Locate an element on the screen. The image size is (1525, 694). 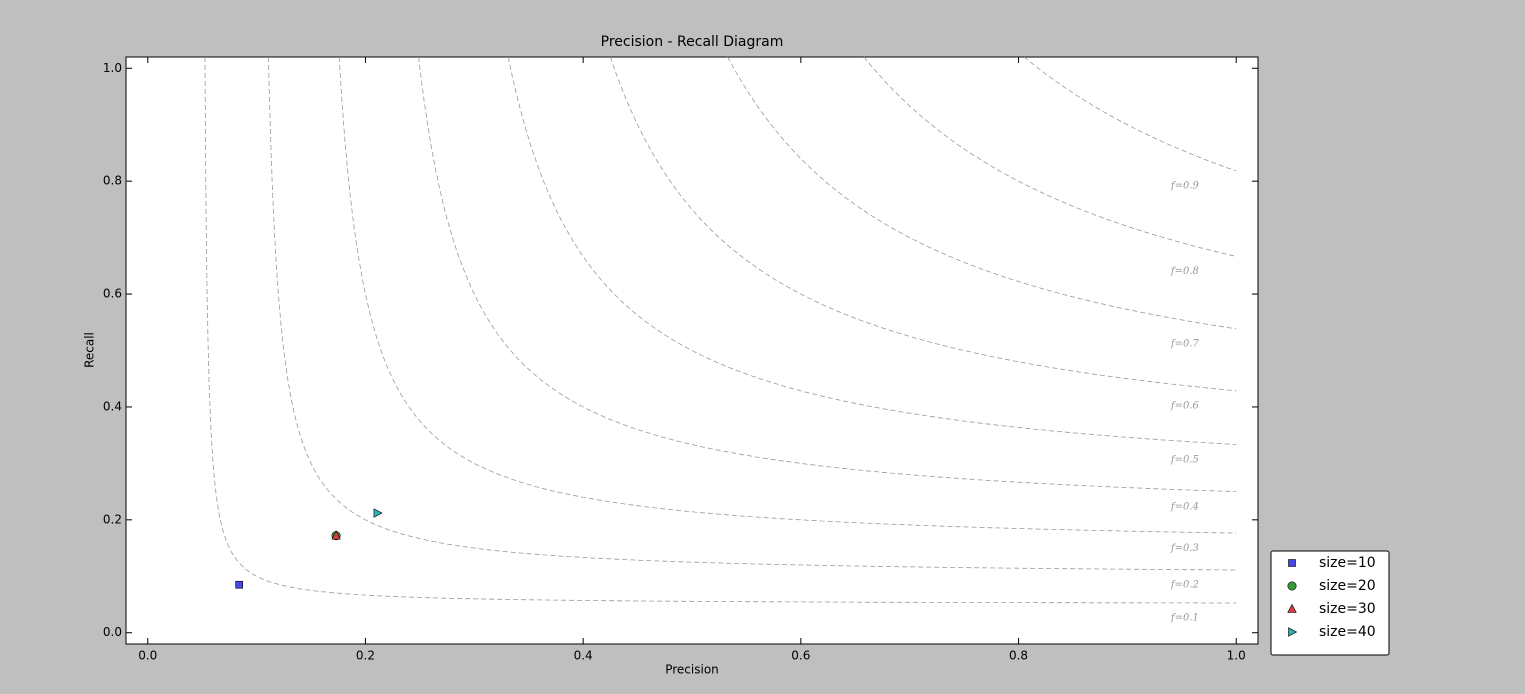
legend-label: size=30 is located at coordinates (1347, 609).